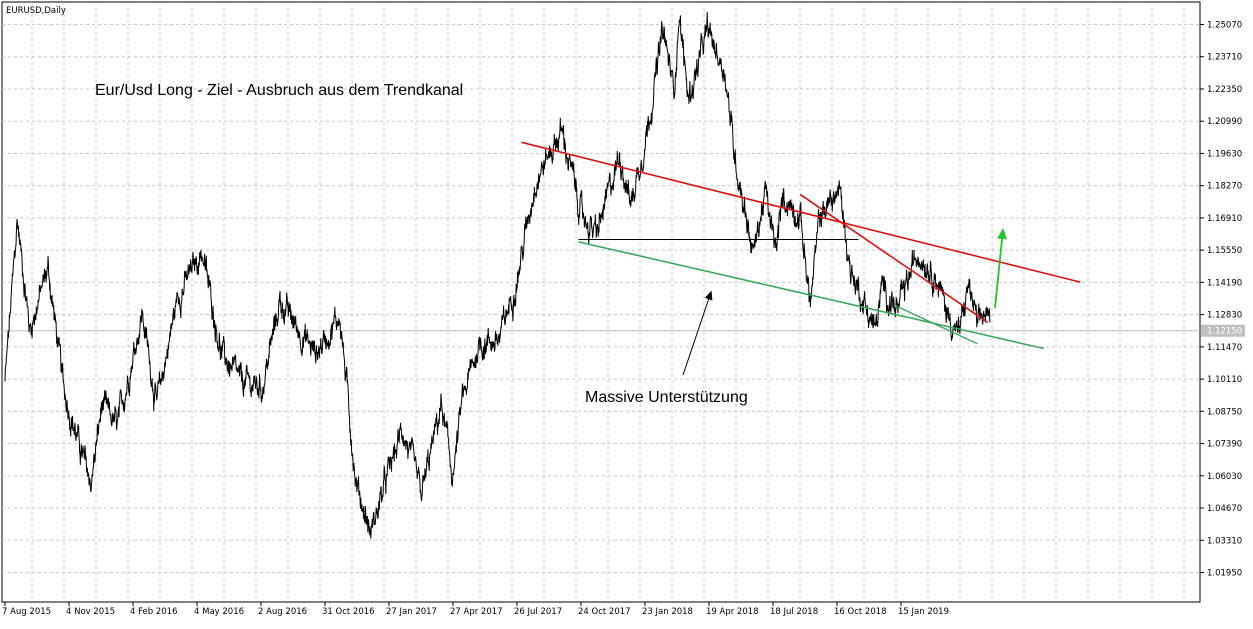 The image size is (1253, 629). I want to click on wedge-lower-line, so click(936, 325).